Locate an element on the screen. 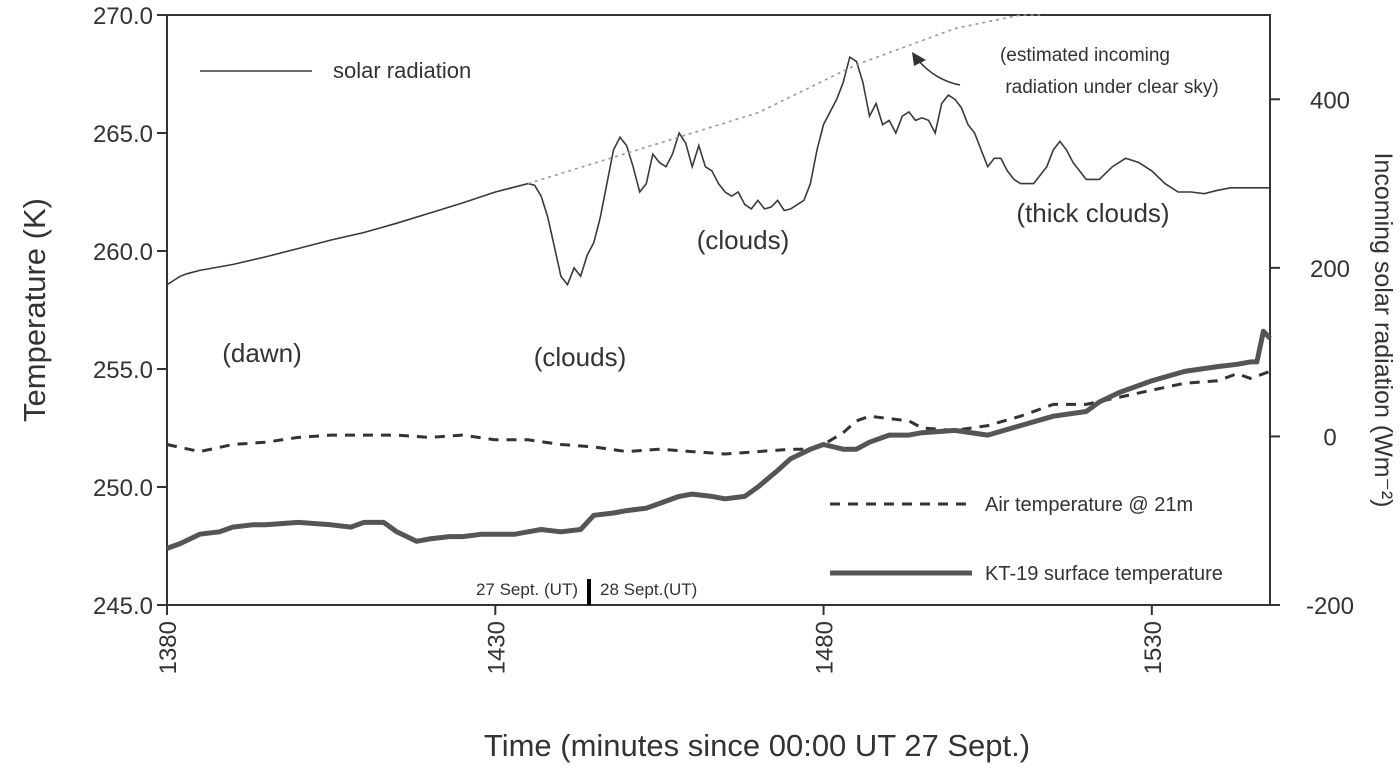 Image resolution: width=1400 pixels, height=768 pixels. legend-air-label: Air temperature @ 21m is located at coordinates (1089, 505).